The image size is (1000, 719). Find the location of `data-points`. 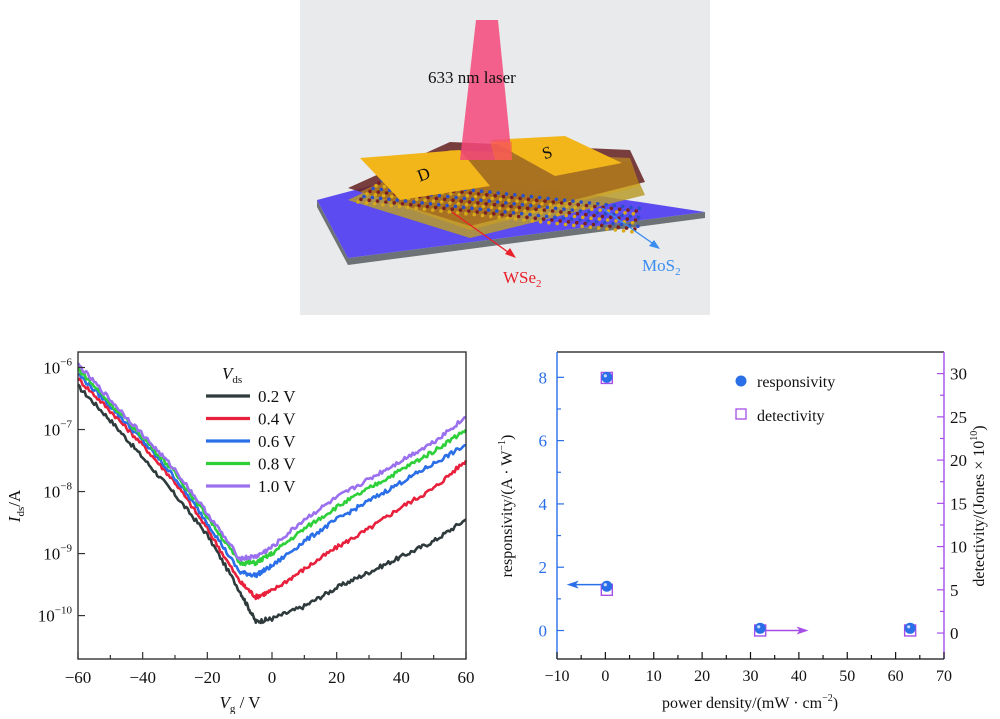

data-points is located at coordinates (758, 504).